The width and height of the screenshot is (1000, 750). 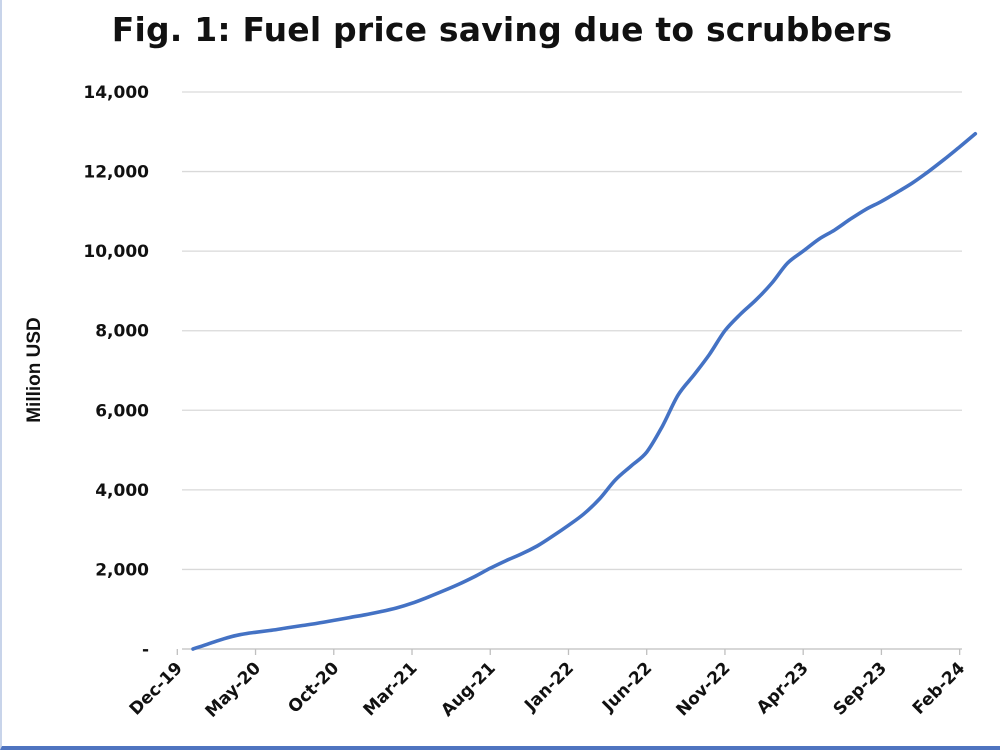 What do you see at coordinates (122, 411) in the screenshot?
I see `y-tick-label: 6,000` at bounding box center [122, 411].